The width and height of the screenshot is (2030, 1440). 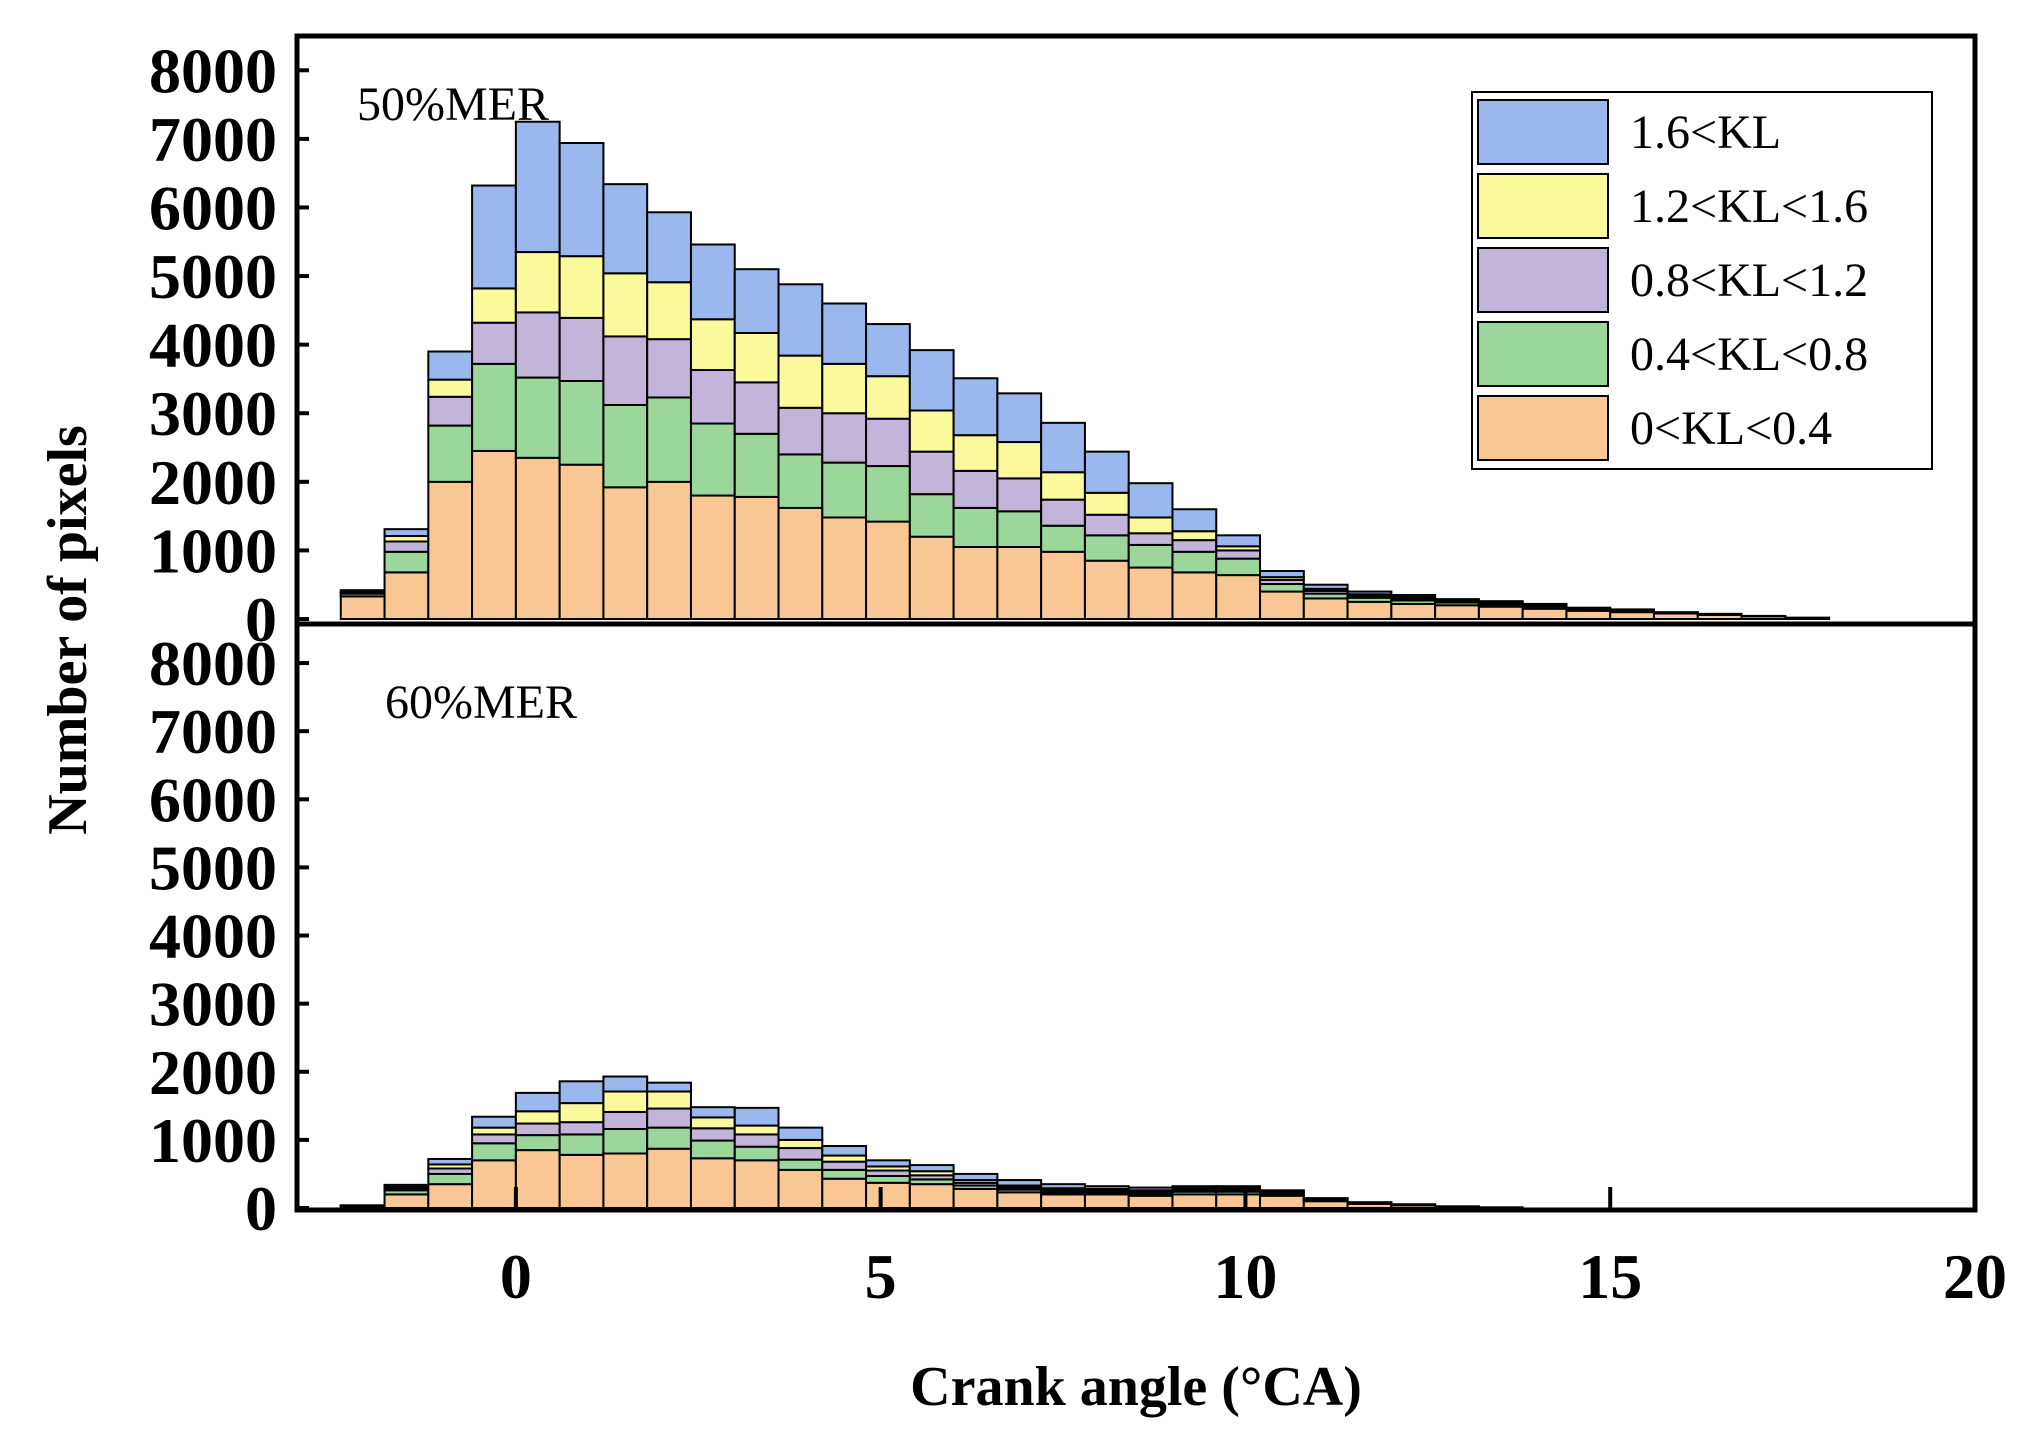 I want to click on legend-swatch-16-lt-kl, so click(x=1543, y=132).